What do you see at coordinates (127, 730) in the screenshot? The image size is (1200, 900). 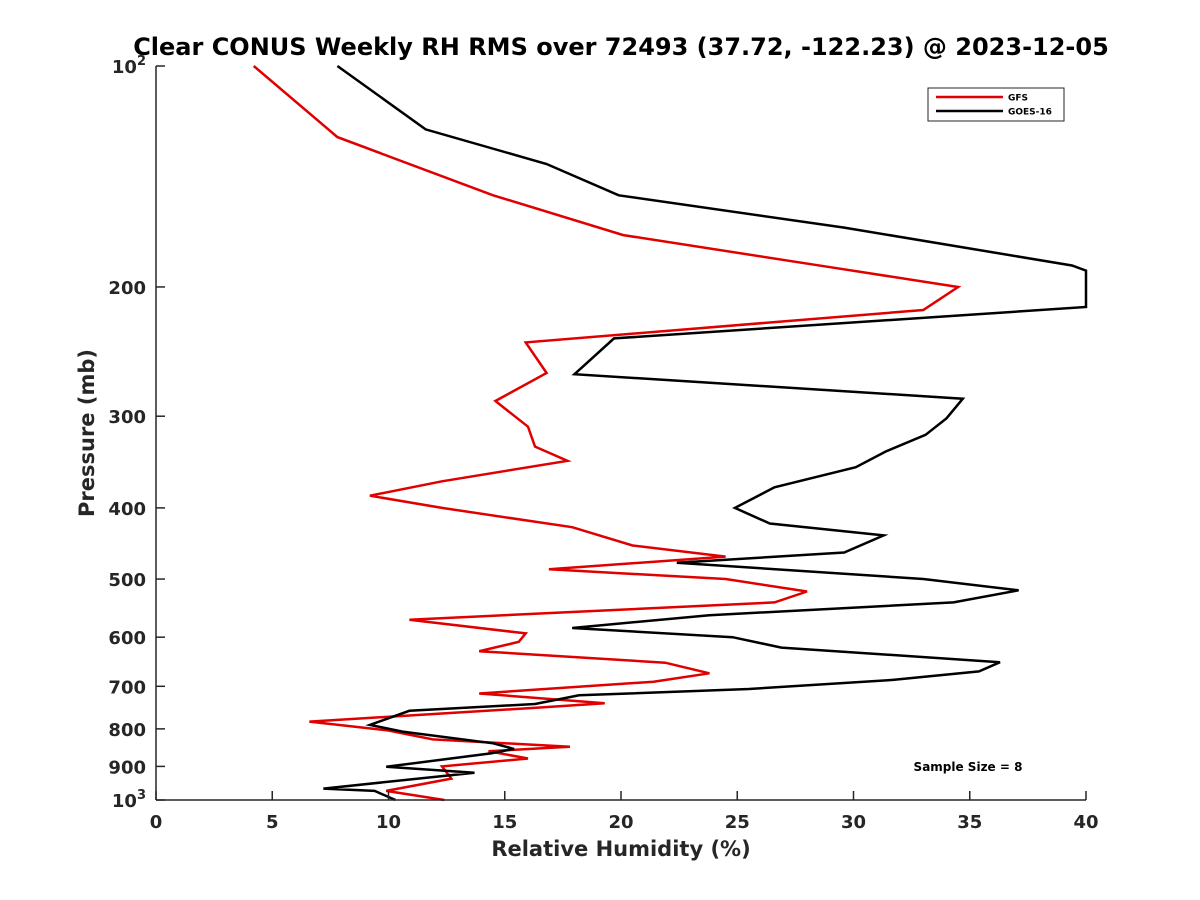 I see `y-tick-label: 800` at bounding box center [127, 730].